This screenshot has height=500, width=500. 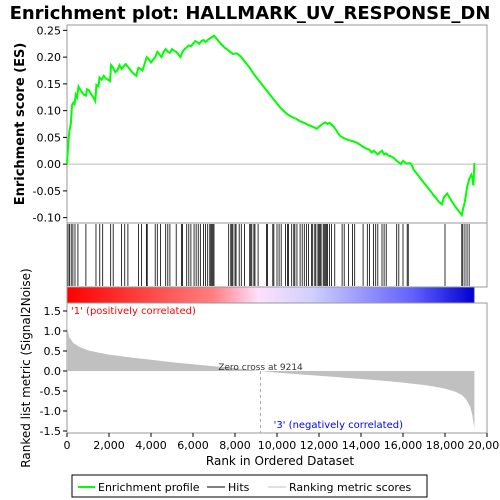 I want to click on metric-y-tick-label: -1.0, so click(x=50, y=411).